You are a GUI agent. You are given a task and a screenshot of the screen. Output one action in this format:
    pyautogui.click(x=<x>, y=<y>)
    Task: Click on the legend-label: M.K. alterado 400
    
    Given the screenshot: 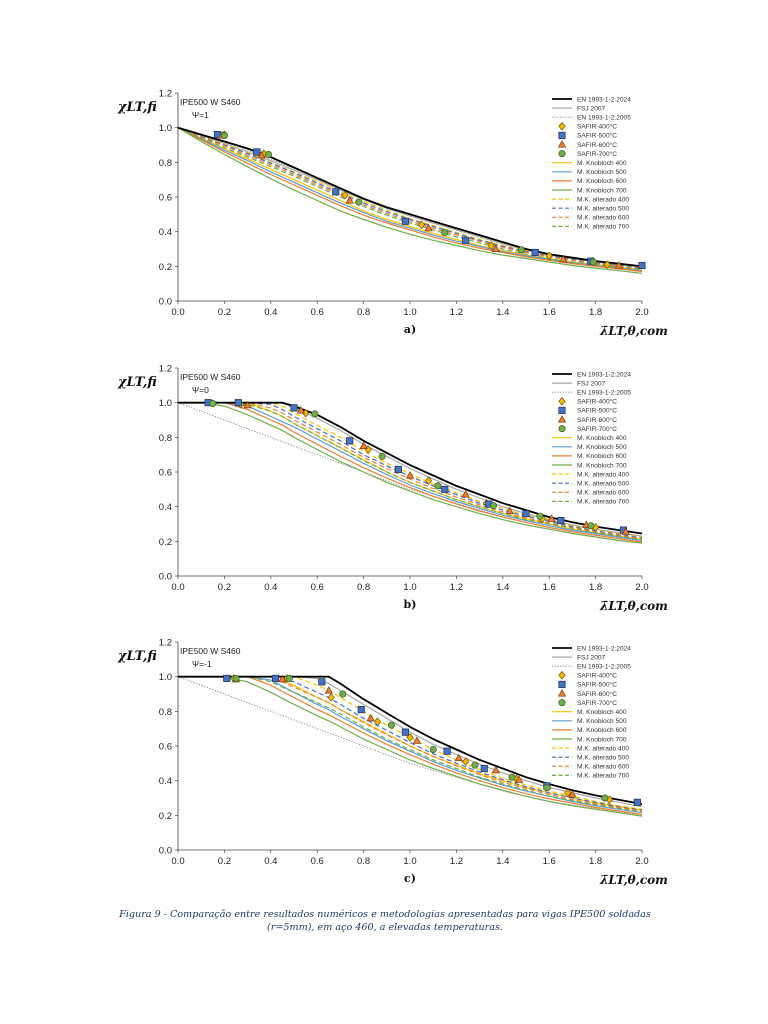 What is the action you would take?
    pyautogui.click(x=603, y=748)
    